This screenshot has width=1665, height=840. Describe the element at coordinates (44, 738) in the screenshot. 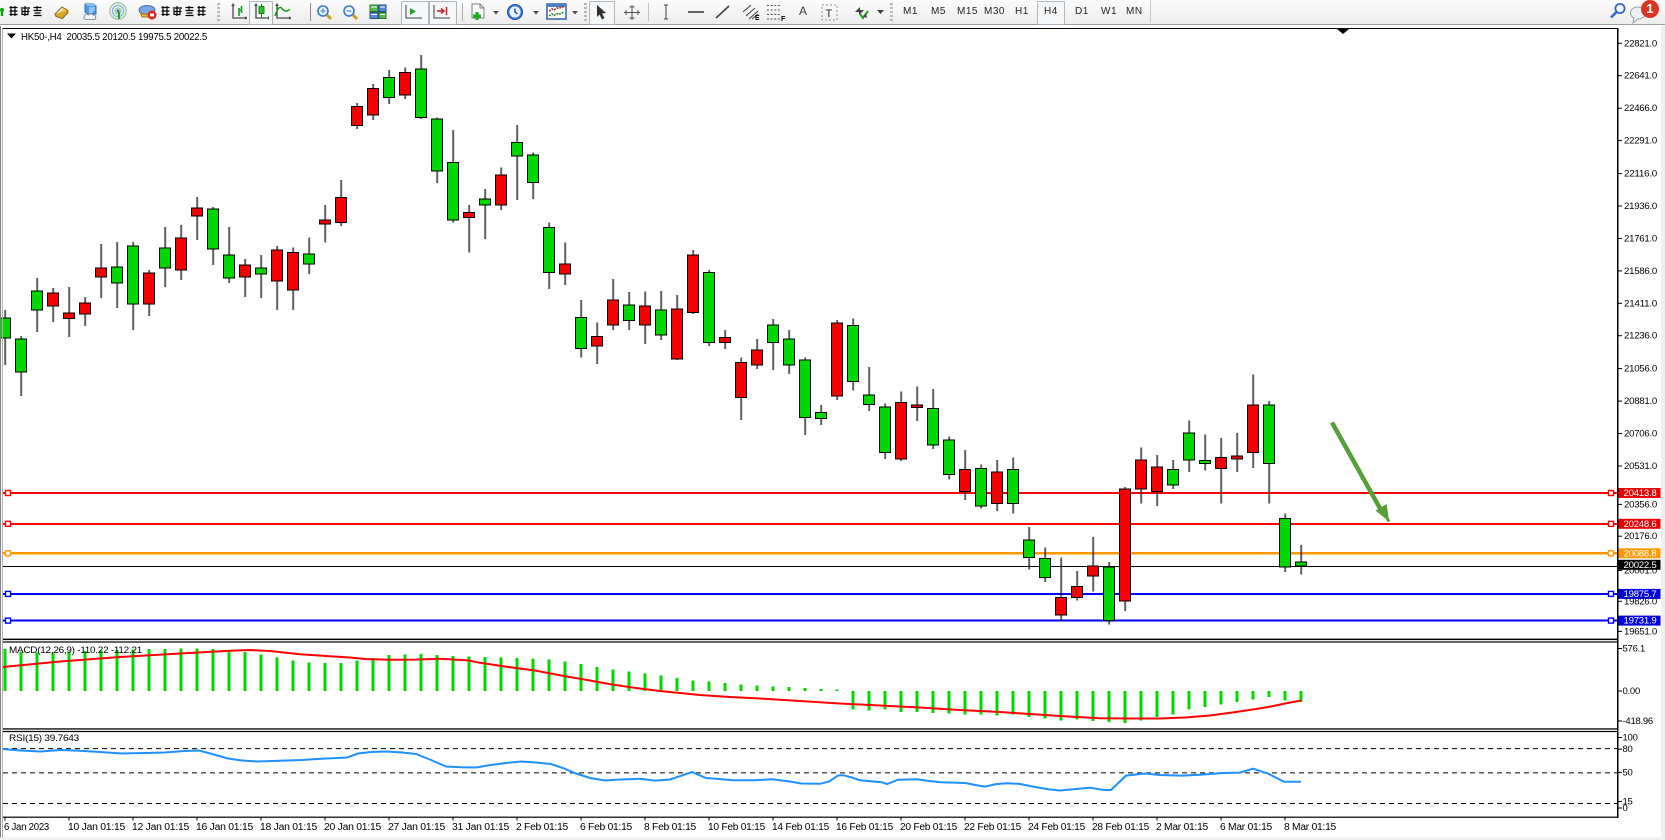

I see `svg-text: RSI(15) 39.7643` at that location.